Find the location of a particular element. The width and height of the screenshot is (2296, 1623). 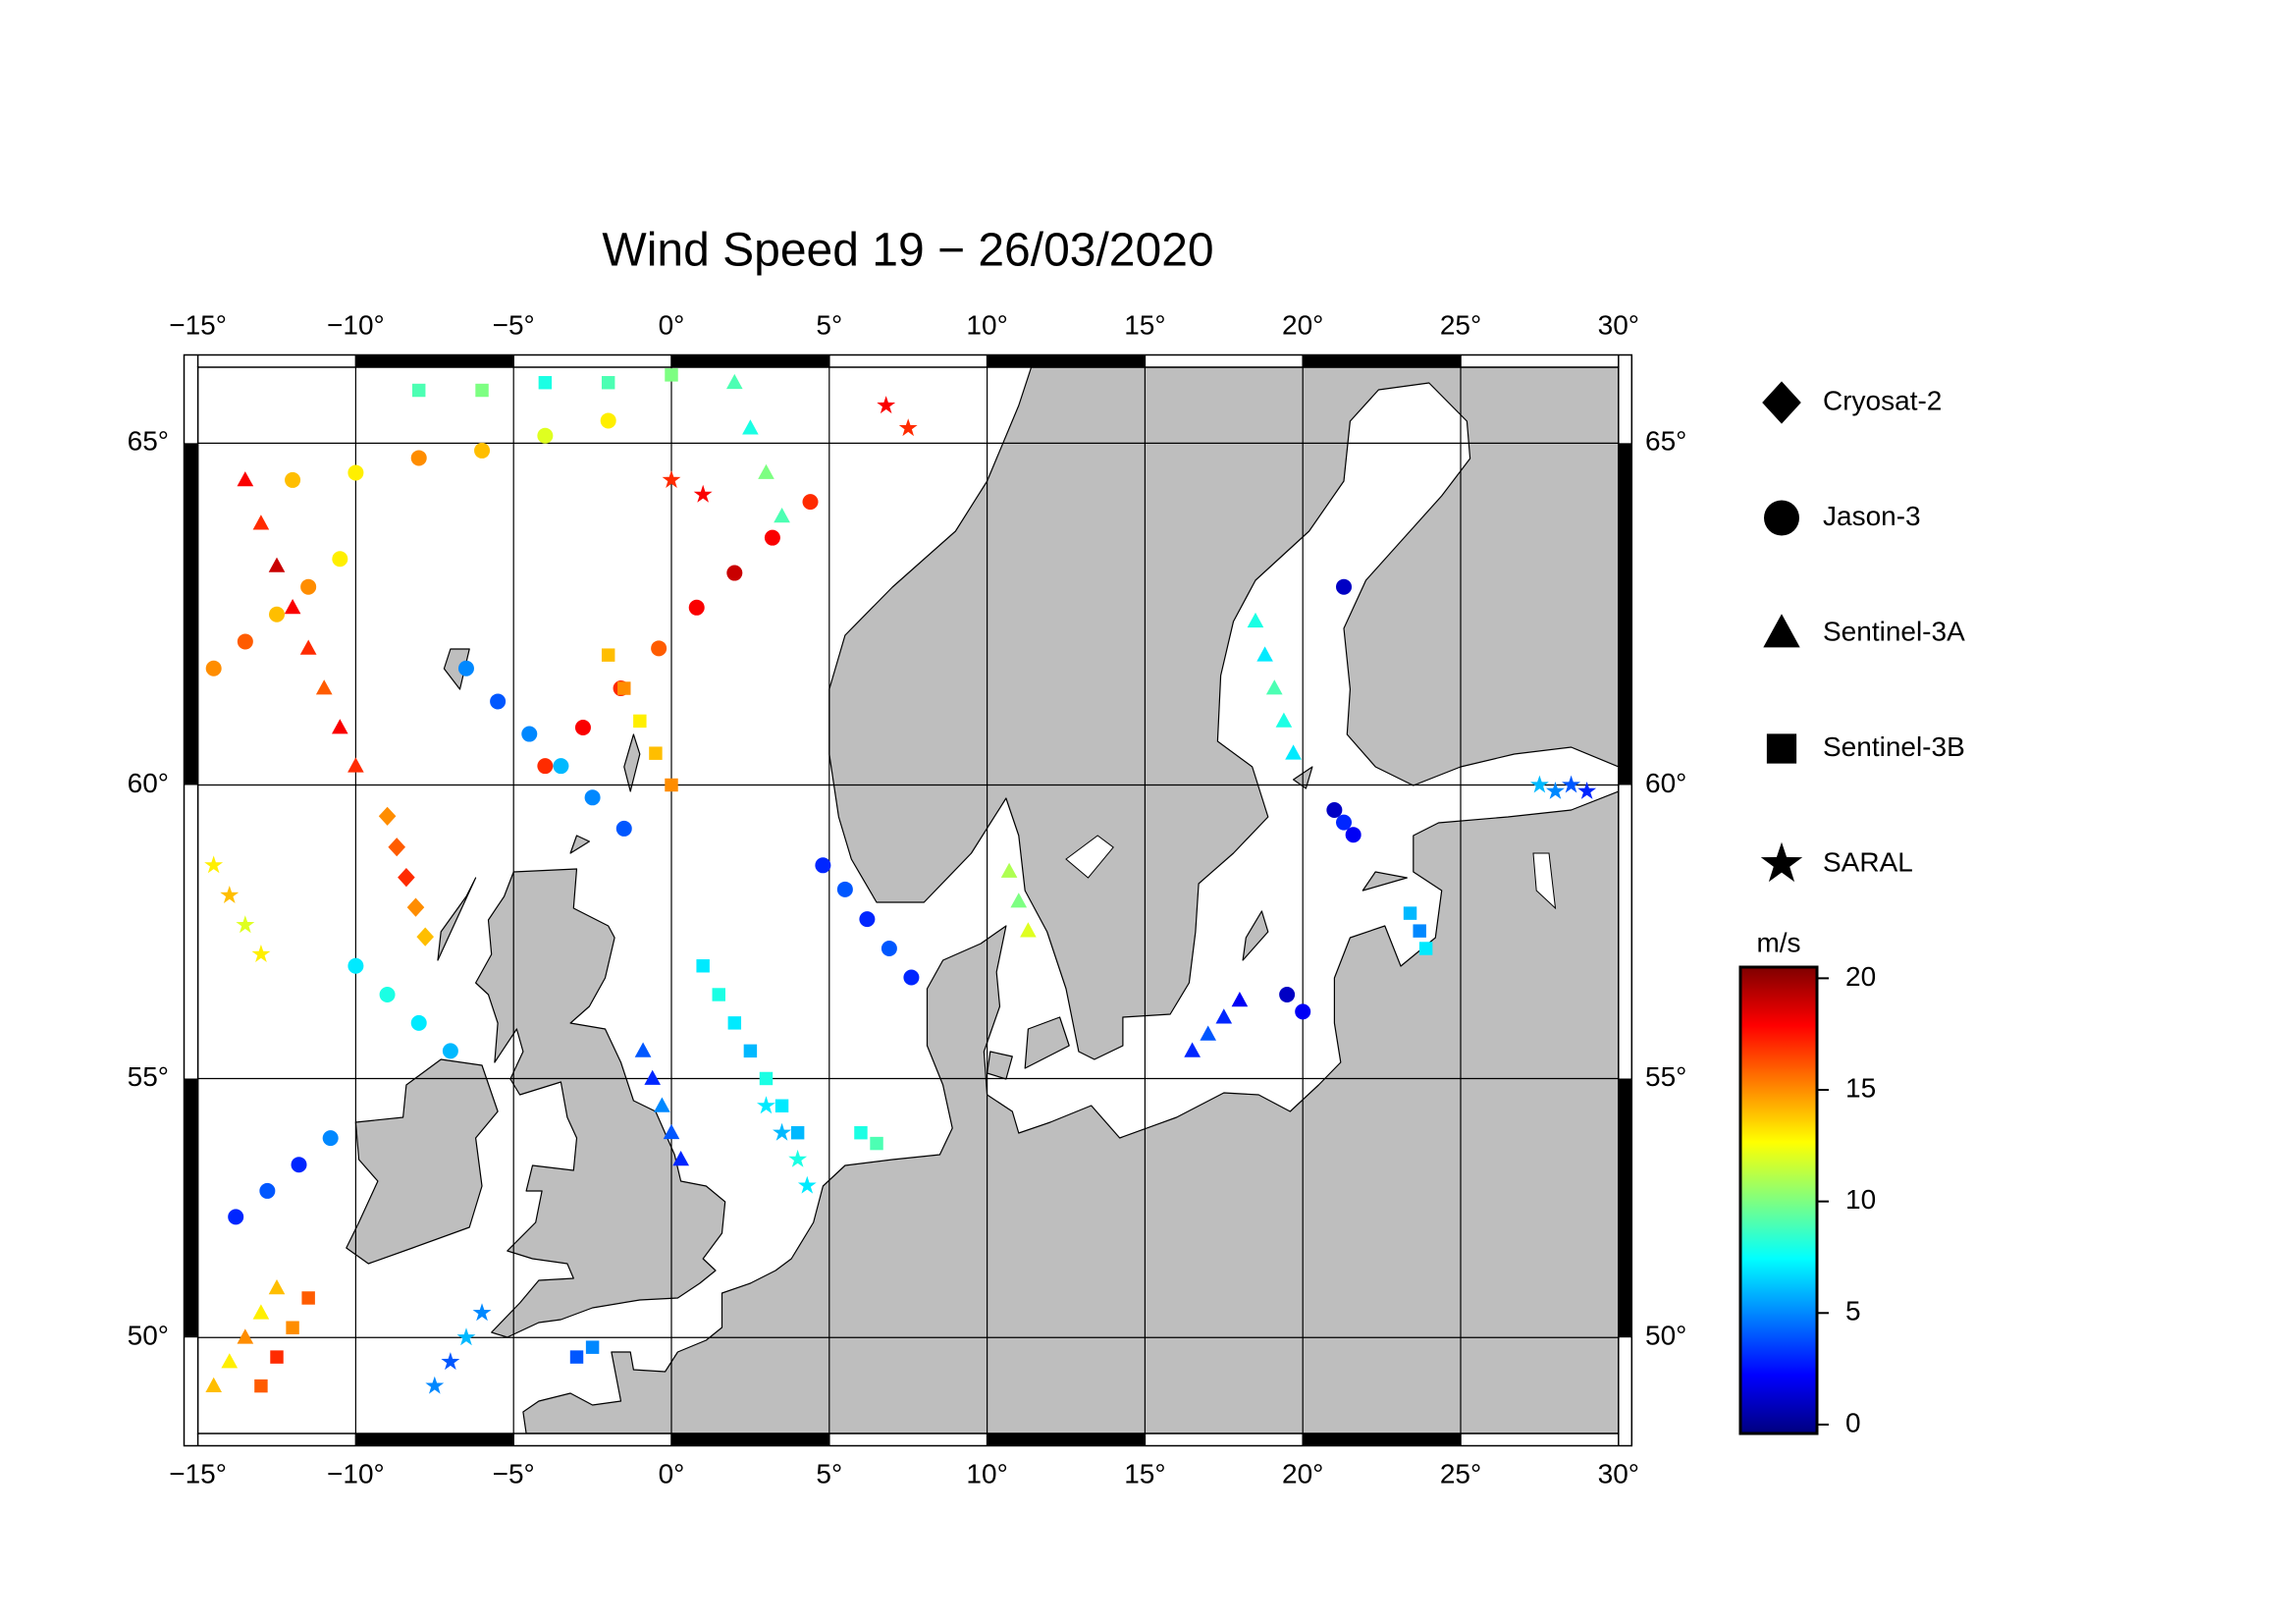

x-tick-label-top: 30° is located at coordinates (1618, 324).